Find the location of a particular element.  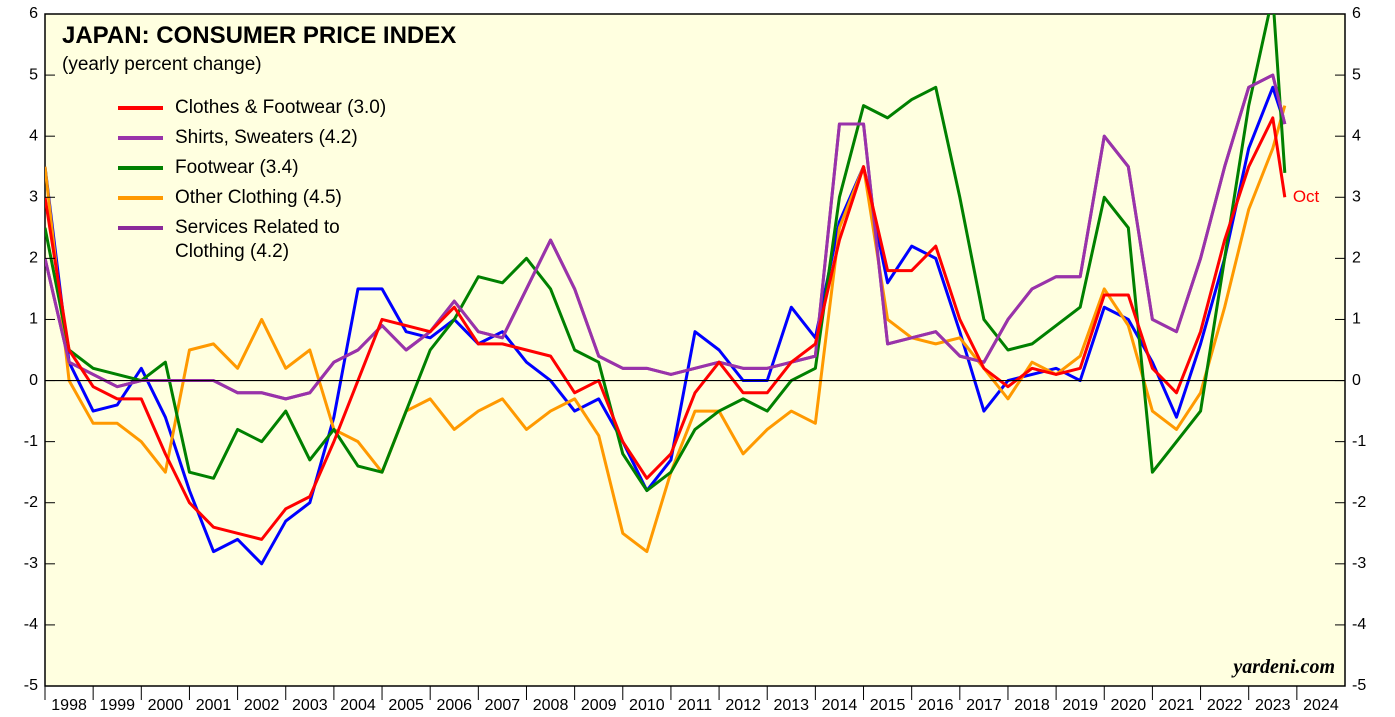

x-tick-label: 2019 is located at coordinates (1080, 705).